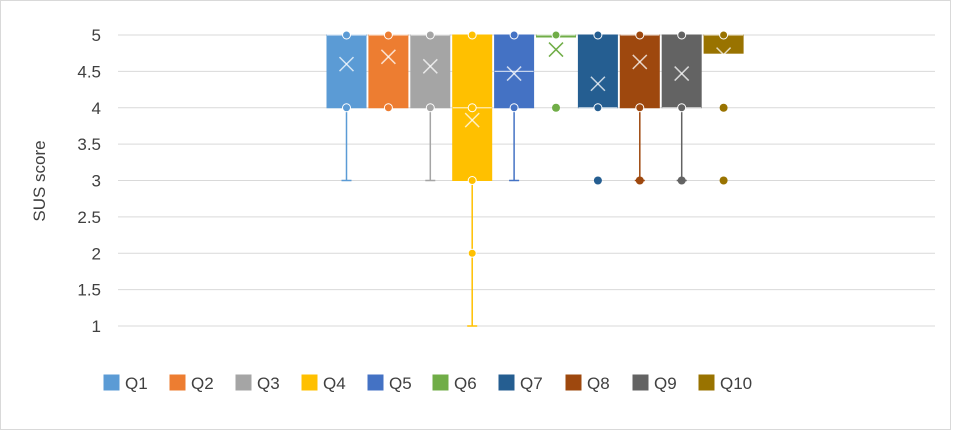 The image size is (963, 432). Describe the element at coordinates (89, 144) in the screenshot. I see `y-tick-label: 3.5` at that location.